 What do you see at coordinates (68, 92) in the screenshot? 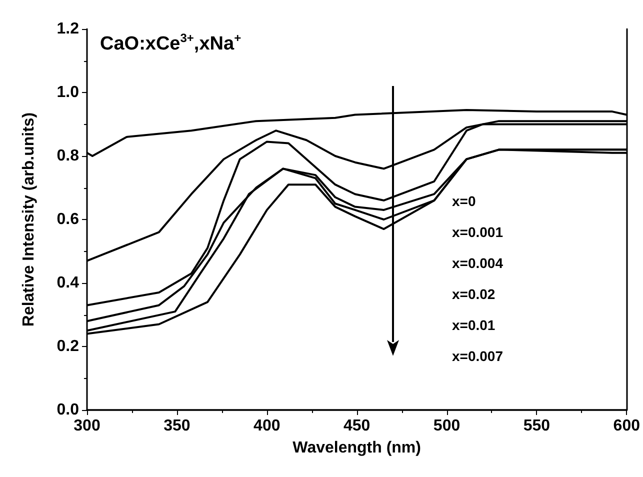
I see `y-tick-label: 1.0` at bounding box center [68, 92].